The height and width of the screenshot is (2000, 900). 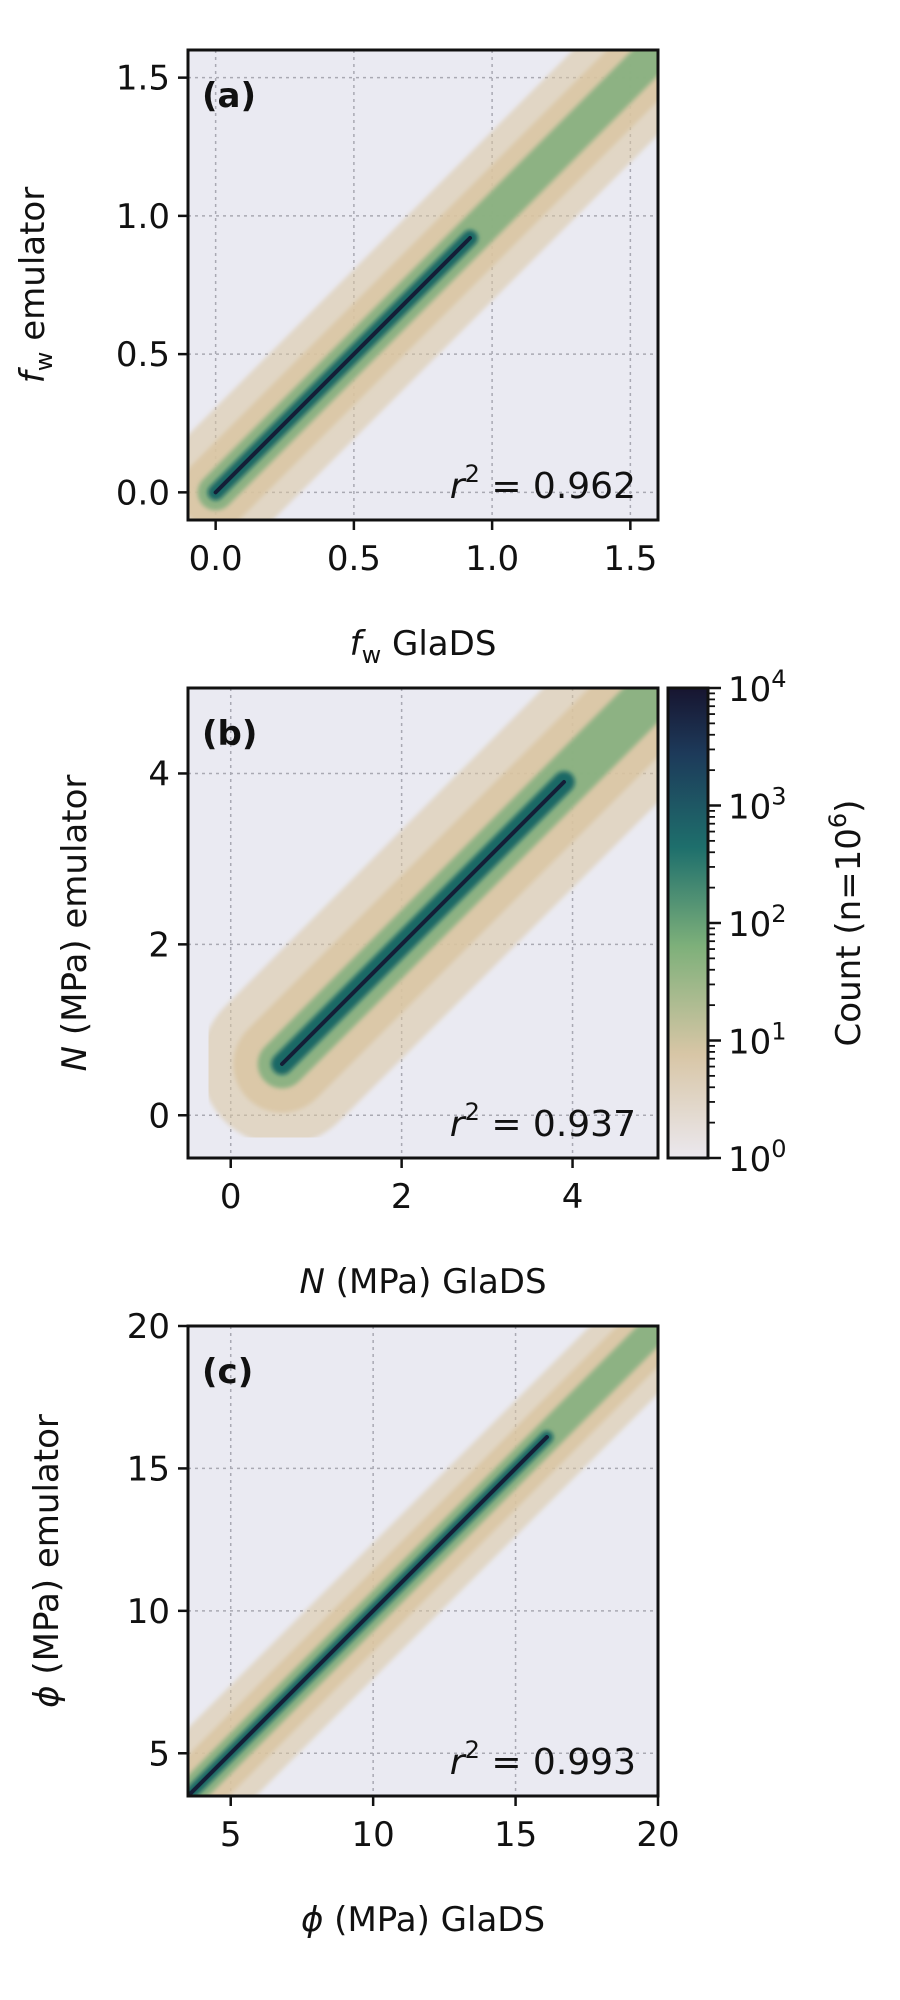 I want to click on x-ticks: 0.0 0.5 1.0 1.5, so click(x=423, y=549).